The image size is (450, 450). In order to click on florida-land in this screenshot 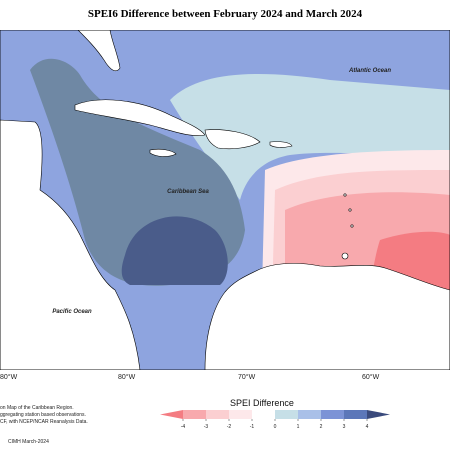, I will do `click(99, 51)`.